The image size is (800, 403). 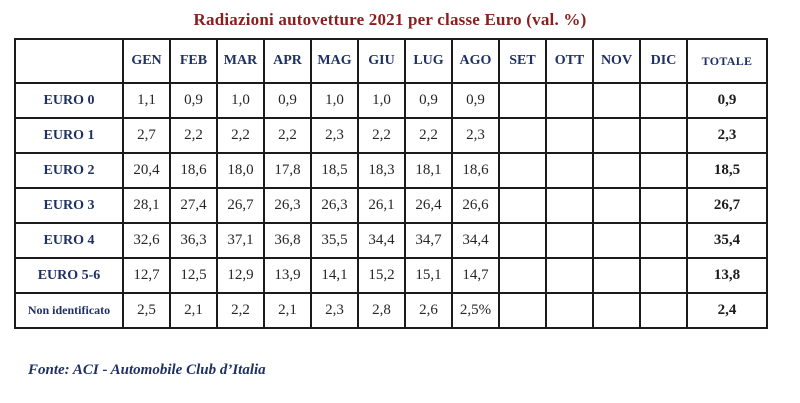 What do you see at coordinates (69, 61) in the screenshot?
I see `corner-cell` at bounding box center [69, 61].